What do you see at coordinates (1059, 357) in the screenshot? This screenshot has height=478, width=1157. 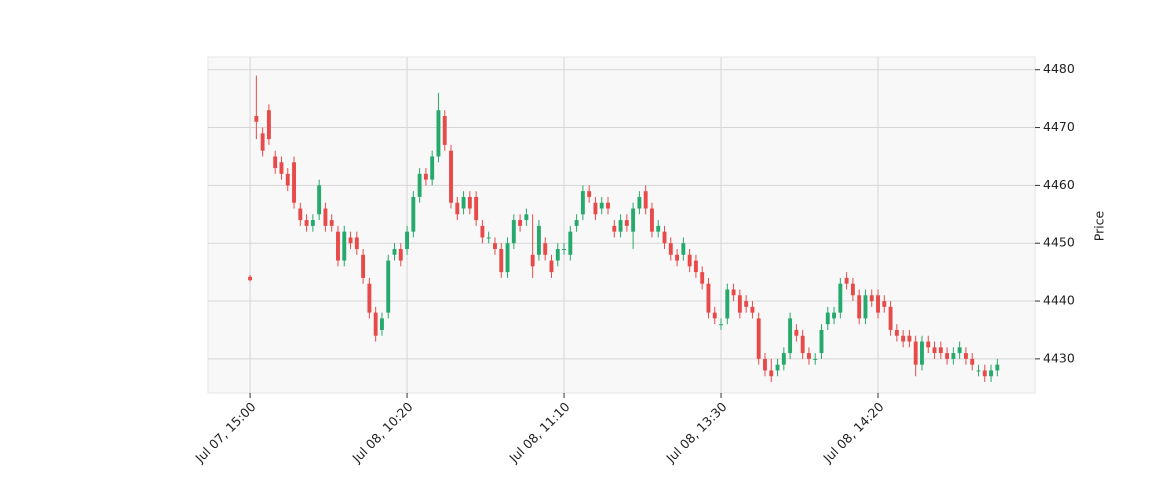 I see `y-tick-label: 4430` at bounding box center [1059, 357].